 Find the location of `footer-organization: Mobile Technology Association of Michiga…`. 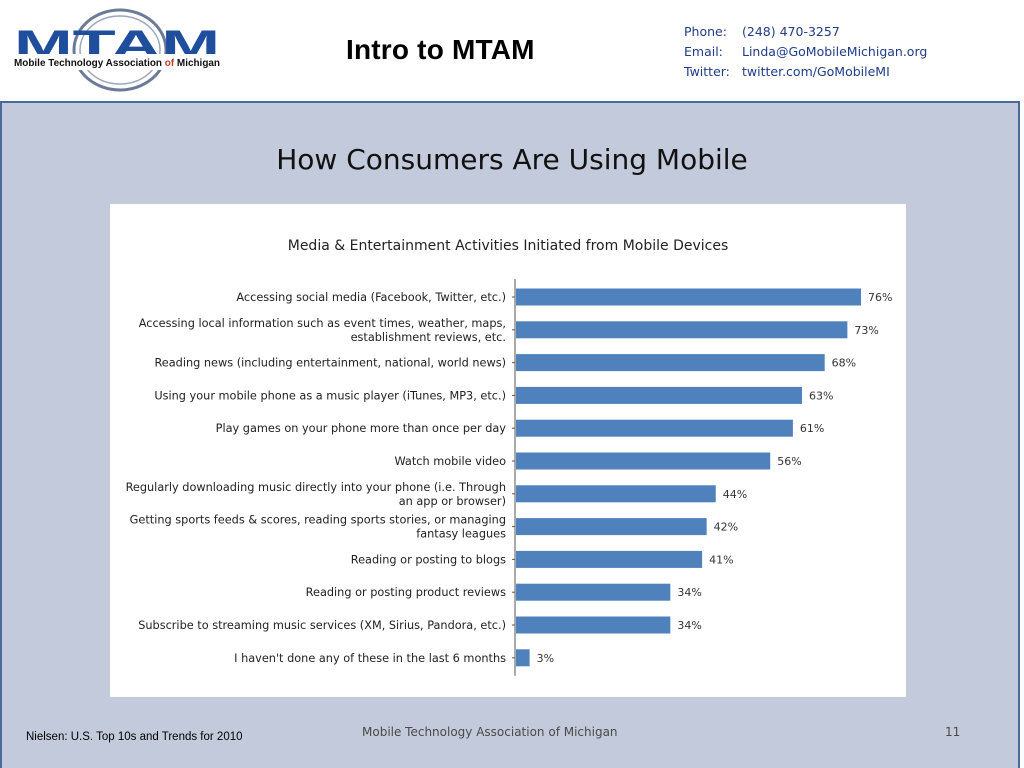

footer-organization: Mobile Technology Association of Michiga… is located at coordinates (490, 732).